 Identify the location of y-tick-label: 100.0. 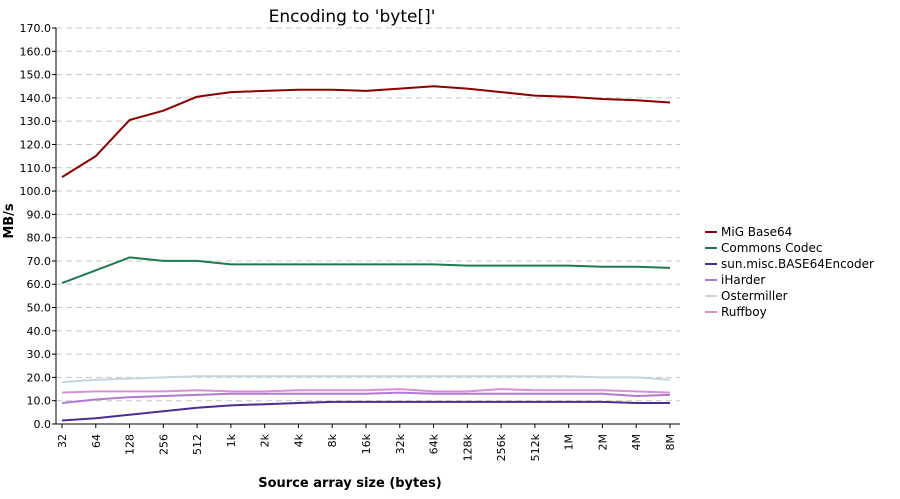
(36, 191).